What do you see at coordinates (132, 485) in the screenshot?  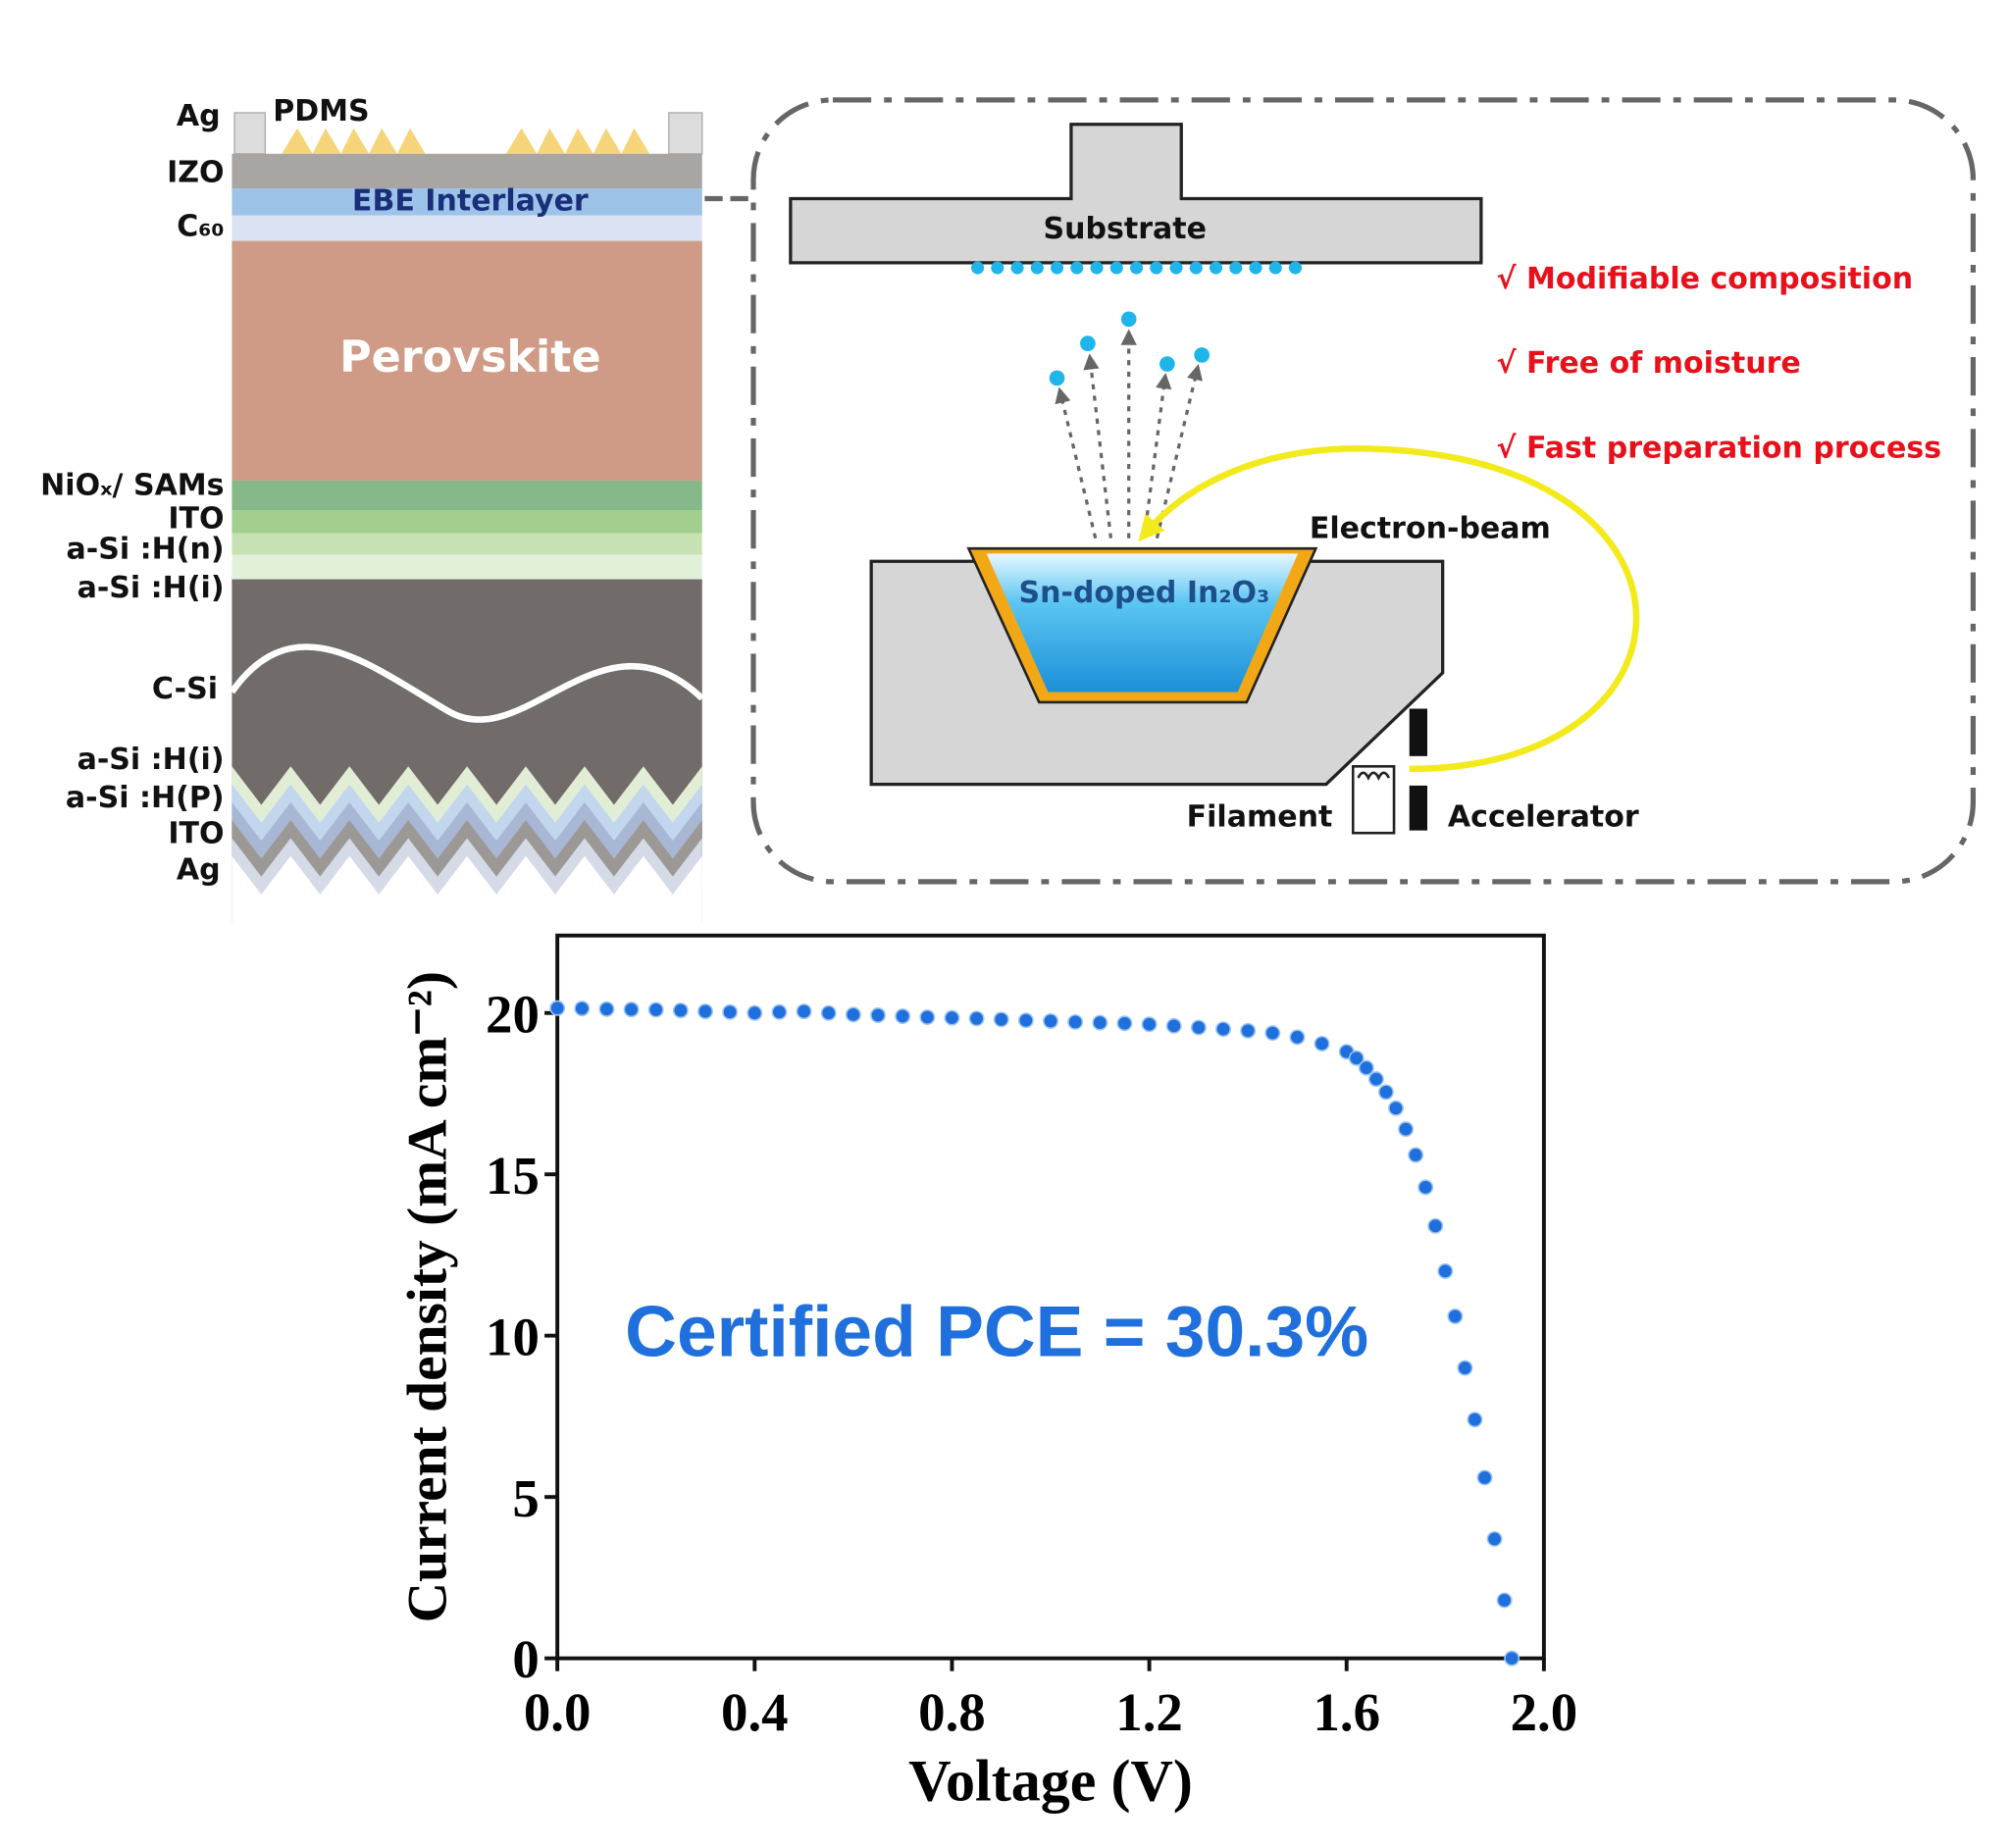 I see `layer-label: NiOₓ/ SAMs` at bounding box center [132, 485].